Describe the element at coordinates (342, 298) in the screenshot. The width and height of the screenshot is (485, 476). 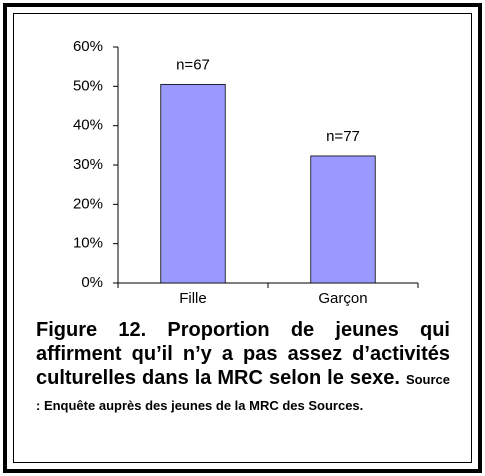
I see `x-tick-label: Garçon` at that location.